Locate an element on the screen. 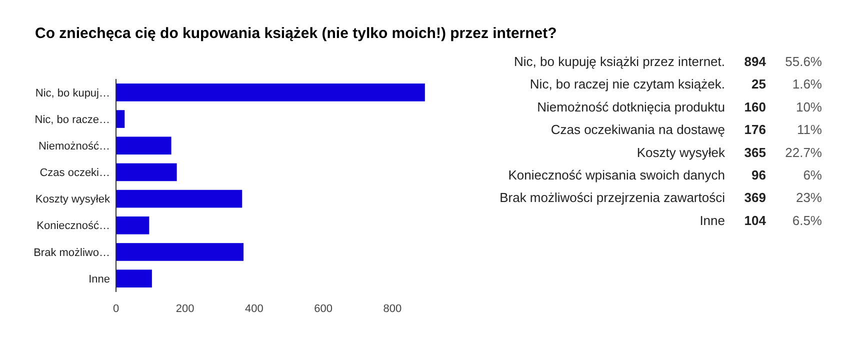 The image size is (855, 351). text: 369 is located at coordinates (755, 198).